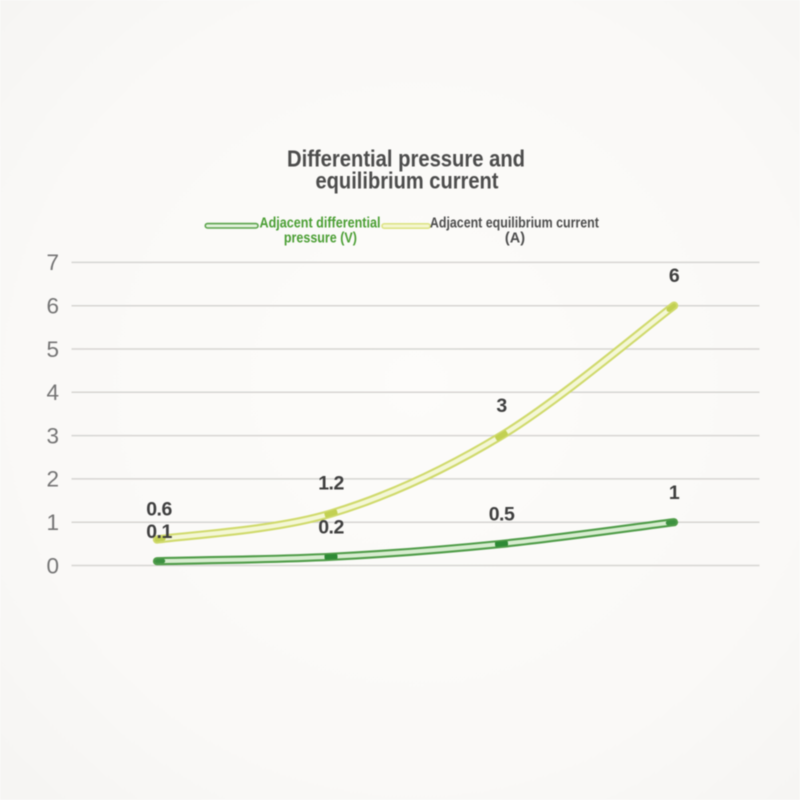 This screenshot has width=800, height=800. What do you see at coordinates (52, 565) in the screenshot?
I see `svg-text: 0` at bounding box center [52, 565].